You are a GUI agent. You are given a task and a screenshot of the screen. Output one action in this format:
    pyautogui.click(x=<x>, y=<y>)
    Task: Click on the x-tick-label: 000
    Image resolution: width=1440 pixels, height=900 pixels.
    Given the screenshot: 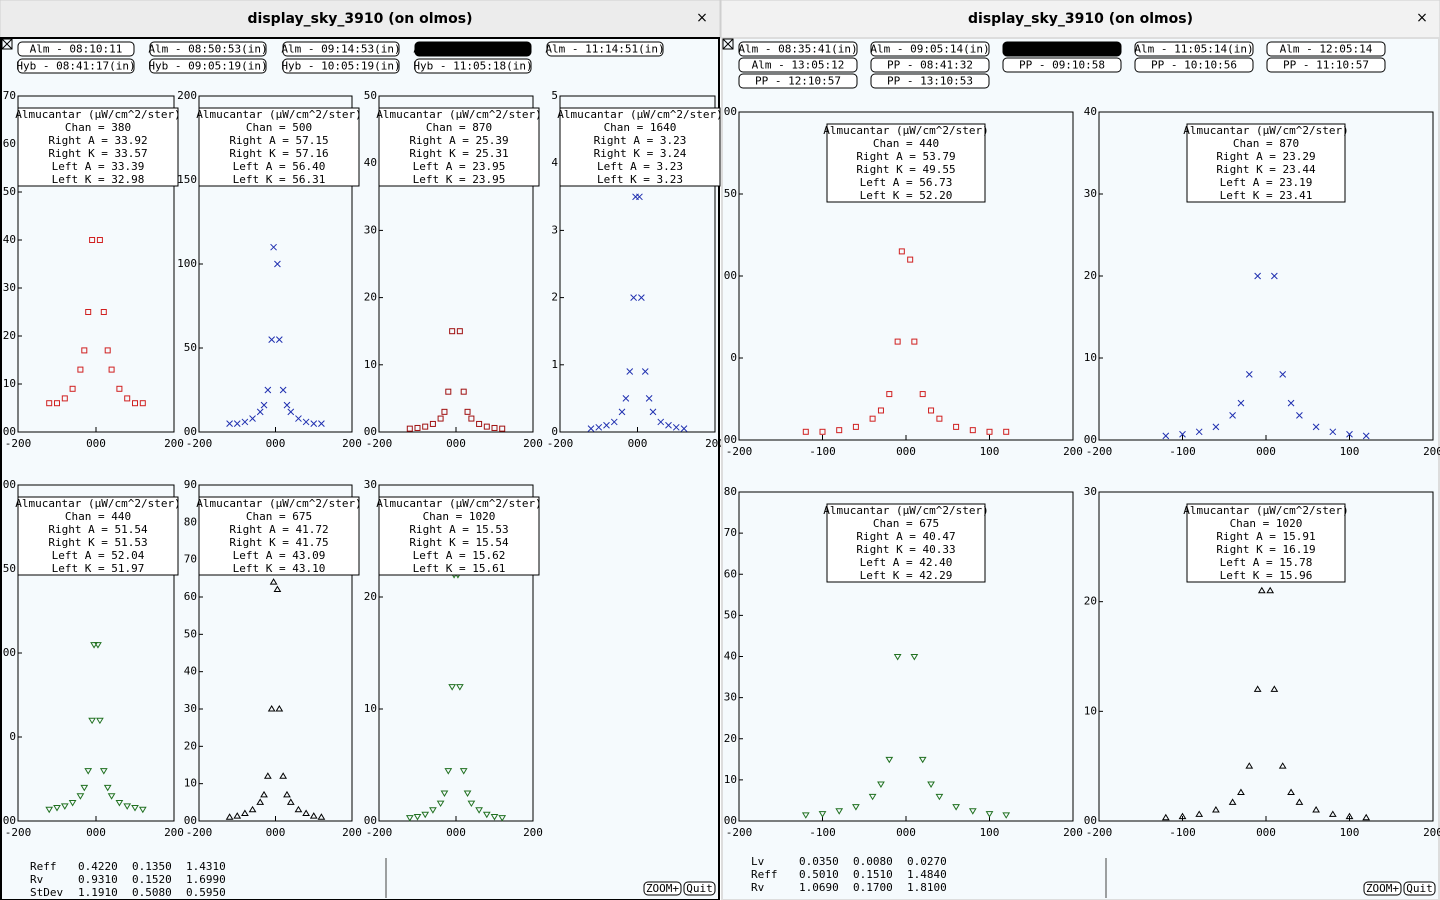 What is the action you would take?
    pyautogui.click(x=456, y=832)
    